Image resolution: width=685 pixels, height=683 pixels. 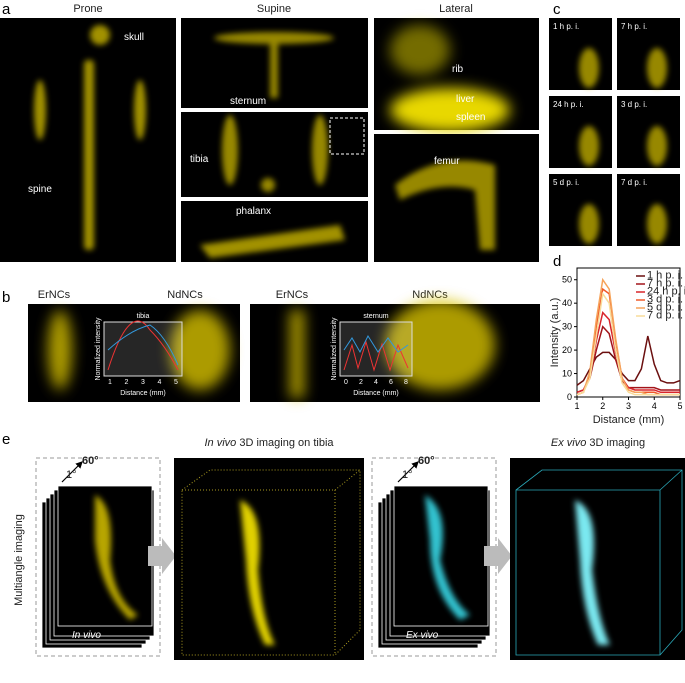 I want to click on inset-tick-label: 8, so click(x=406, y=382).